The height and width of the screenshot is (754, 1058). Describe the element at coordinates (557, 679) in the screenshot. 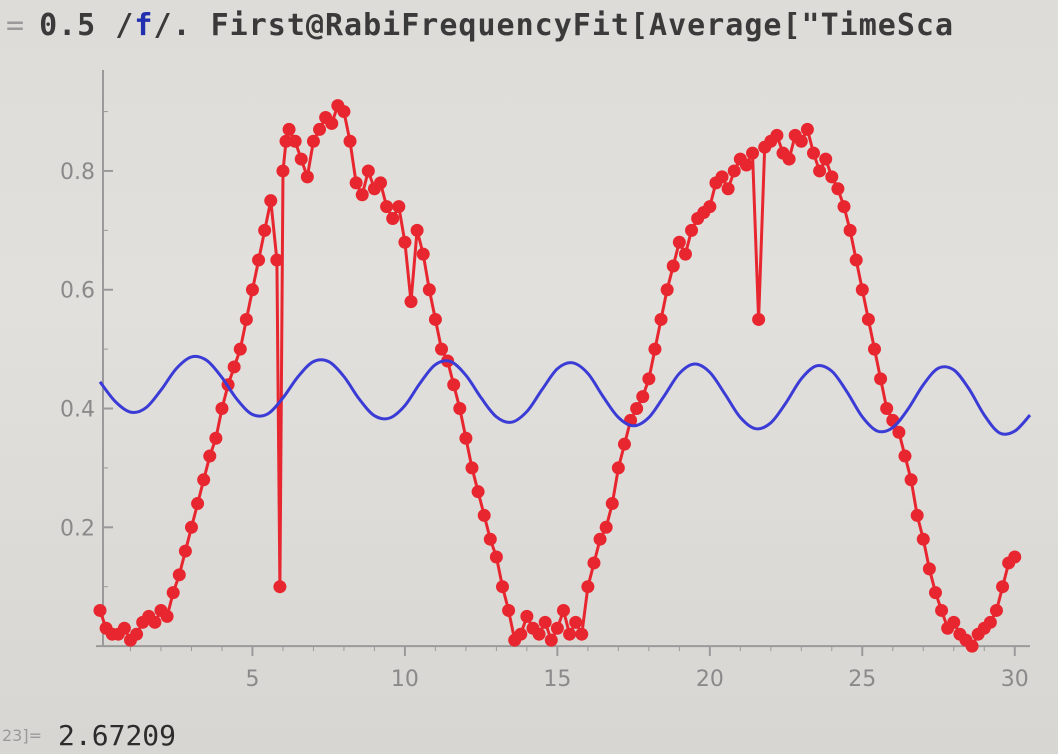

I see `x-tick-label: 15` at that location.